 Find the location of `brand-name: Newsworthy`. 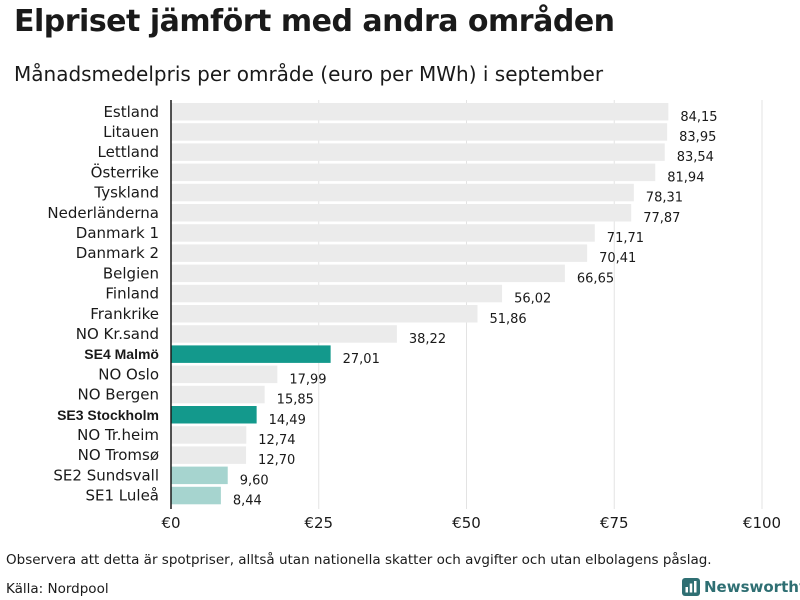

brand-name: Newsworthy is located at coordinates (752, 587).